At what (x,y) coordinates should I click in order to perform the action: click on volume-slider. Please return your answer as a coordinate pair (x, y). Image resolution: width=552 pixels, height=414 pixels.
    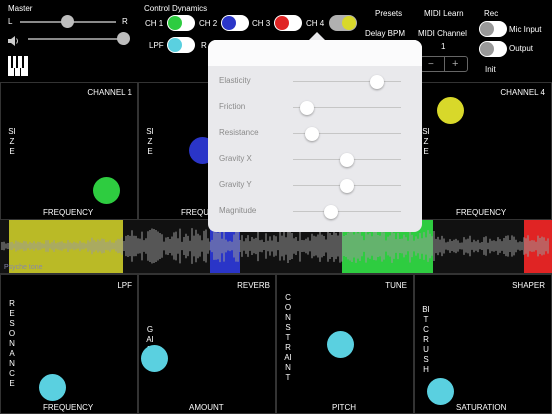
    Looking at the image, I should click on (76, 39).